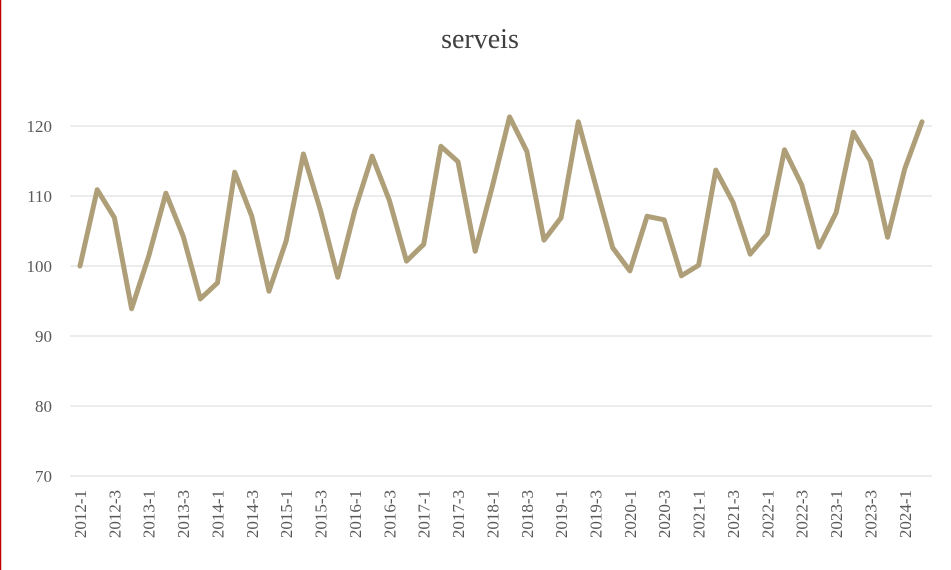 This screenshot has width=951, height=570. Describe the element at coordinates (458, 514) in the screenshot. I see `x-tick-label: 2017-3` at that location.